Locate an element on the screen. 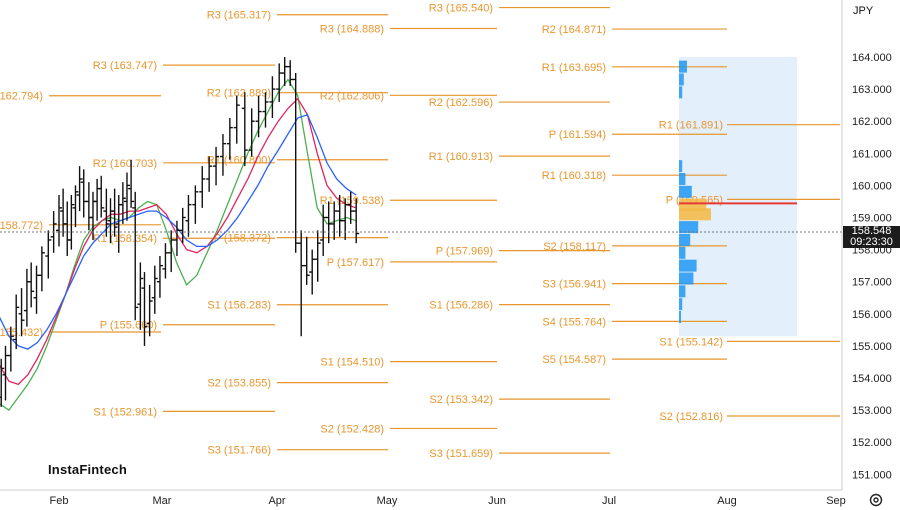 The height and width of the screenshot is (510, 900). currency-label: JPY is located at coordinates (863, 11).